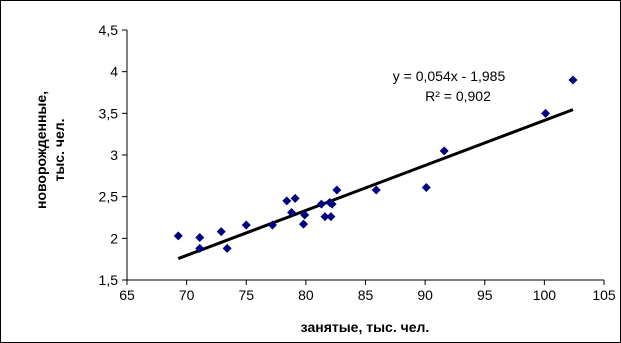 The height and width of the screenshot is (343, 621). Describe the element at coordinates (187, 295) in the screenshot. I see `x-tick-label: 70` at that location.